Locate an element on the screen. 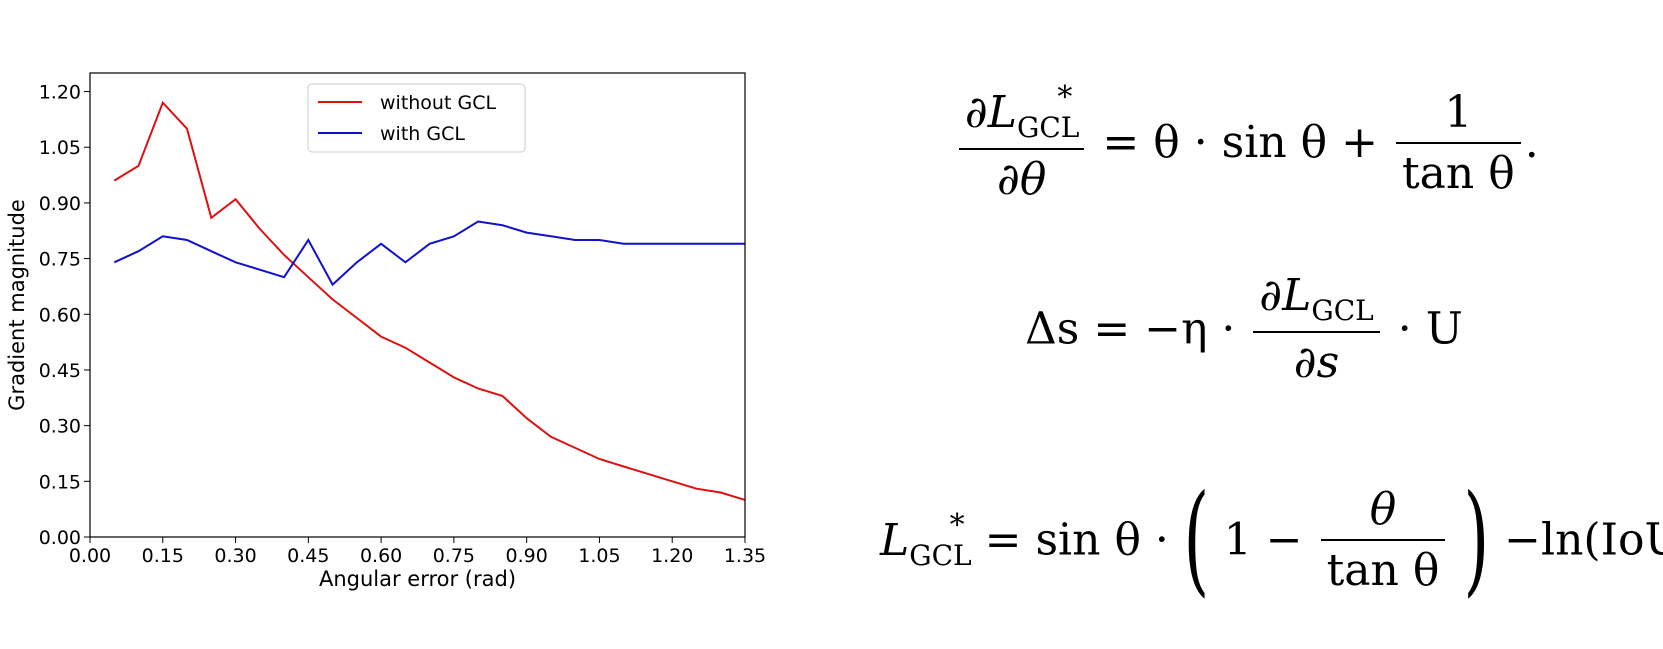 This screenshot has height=649, width=1663. x-tick-label: 1.20 is located at coordinates (672, 556).